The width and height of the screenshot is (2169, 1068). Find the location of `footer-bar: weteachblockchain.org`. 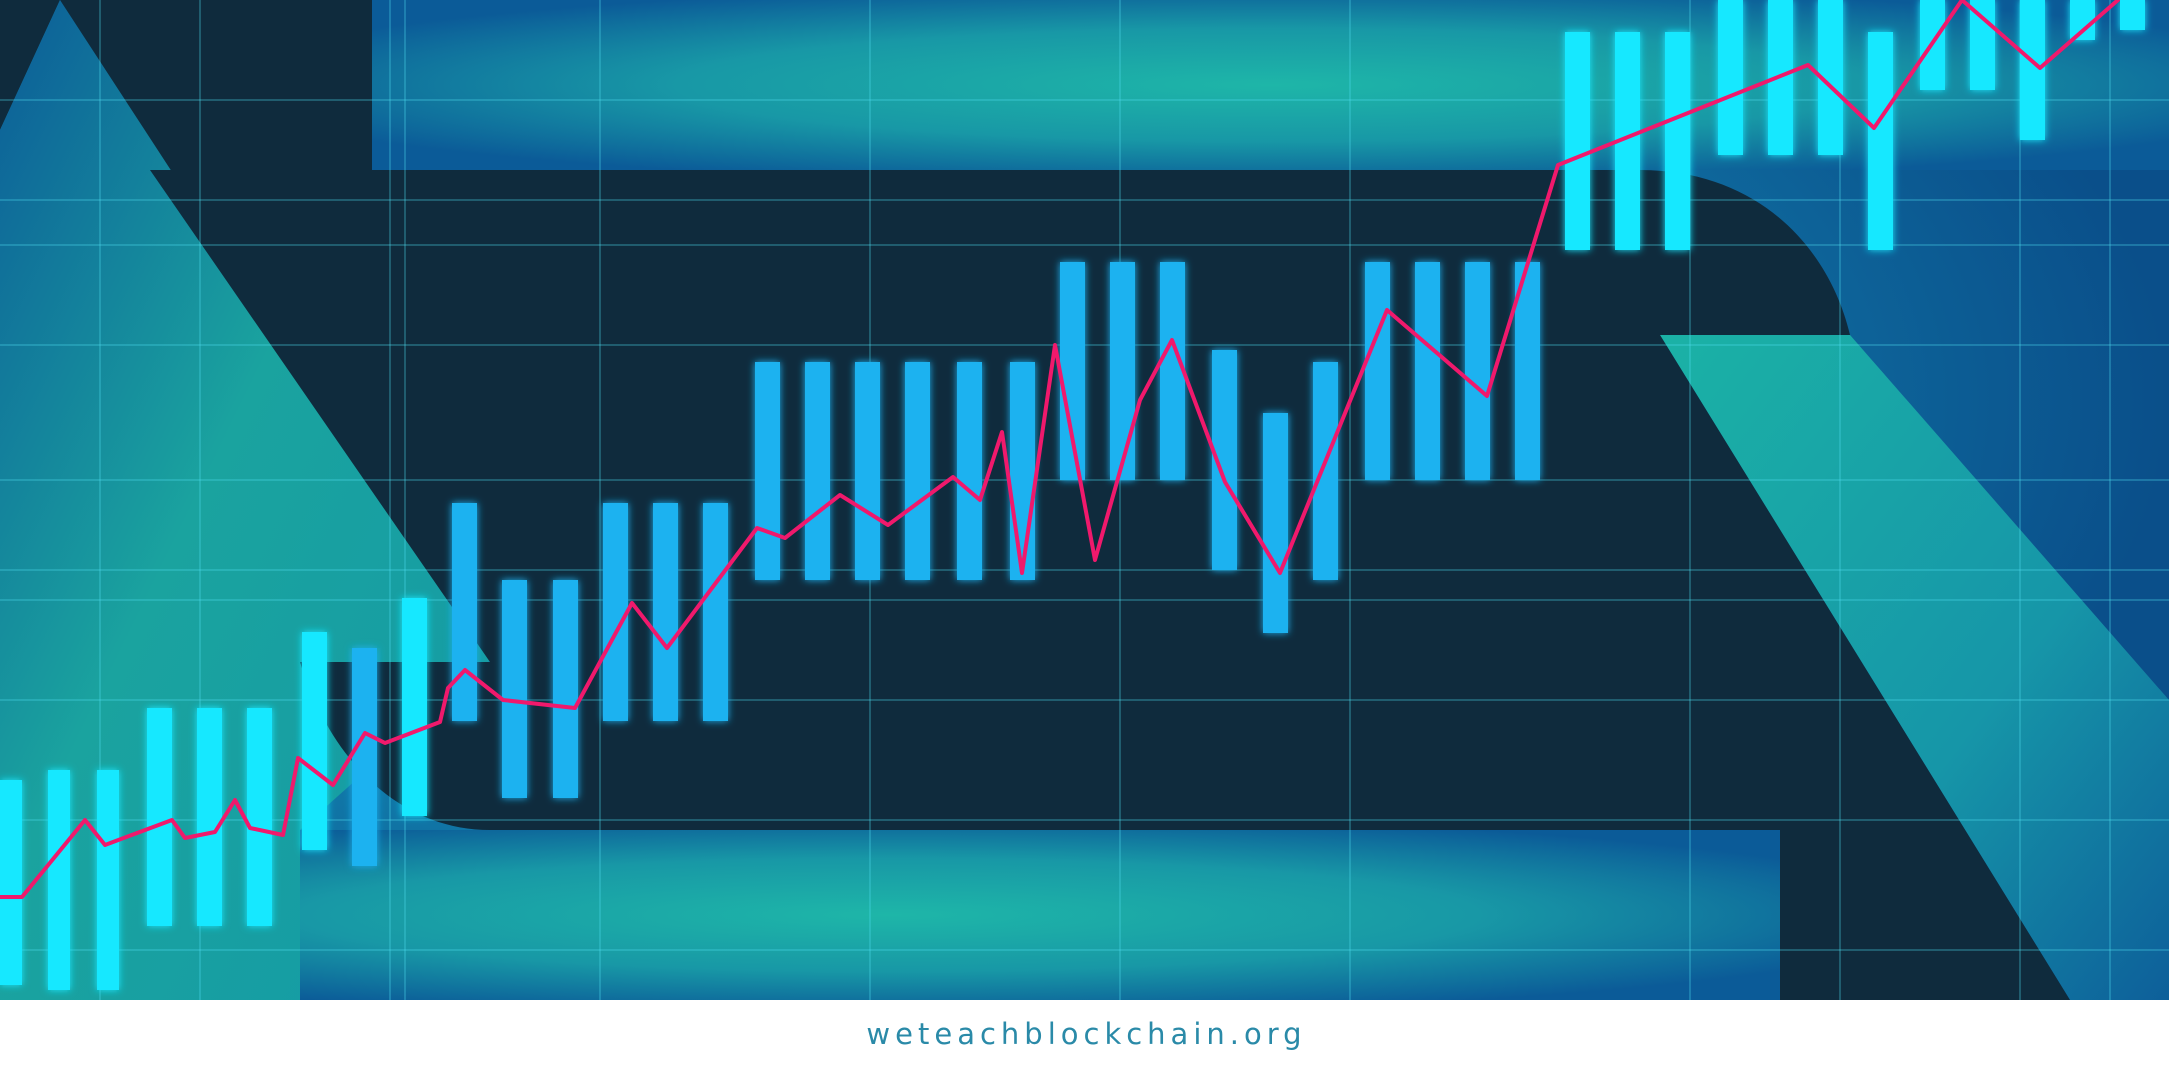

footer-bar: weteachblockchain.org is located at coordinates (1084, 1034).